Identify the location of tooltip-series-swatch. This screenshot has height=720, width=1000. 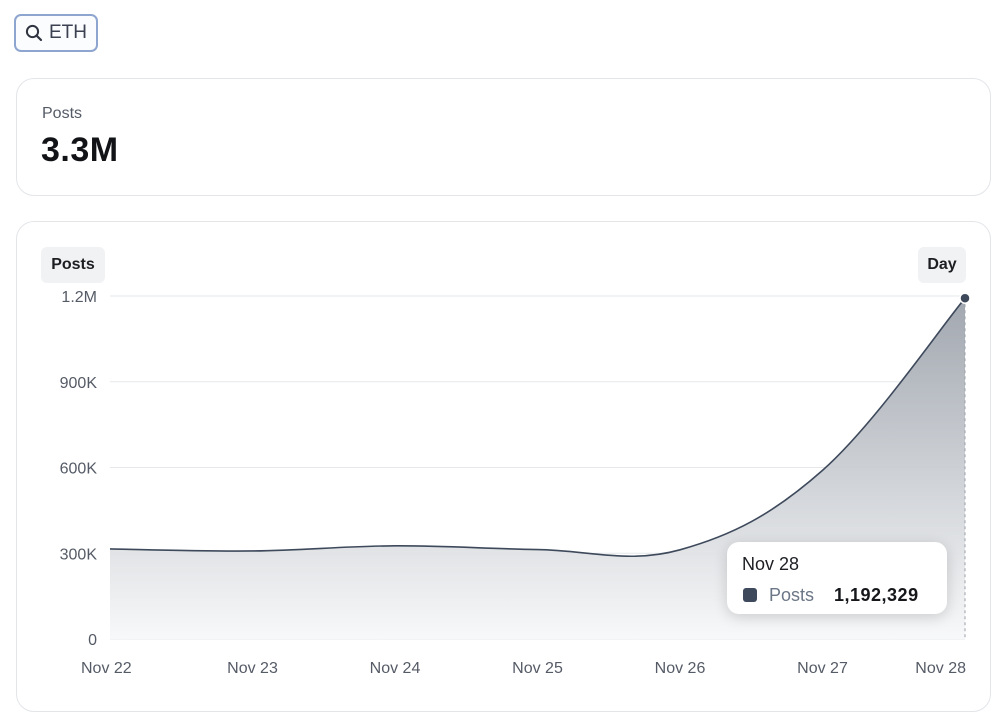
(750, 595).